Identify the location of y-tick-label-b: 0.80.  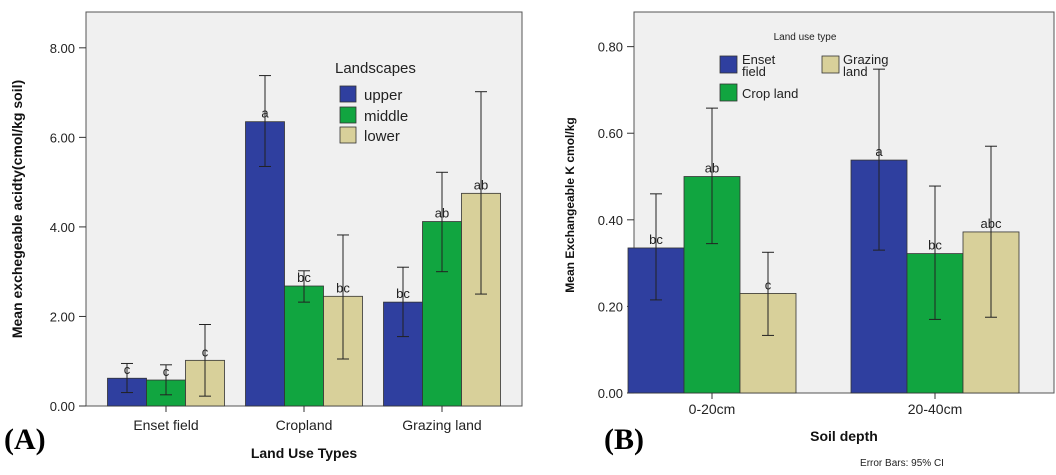
(610, 47).